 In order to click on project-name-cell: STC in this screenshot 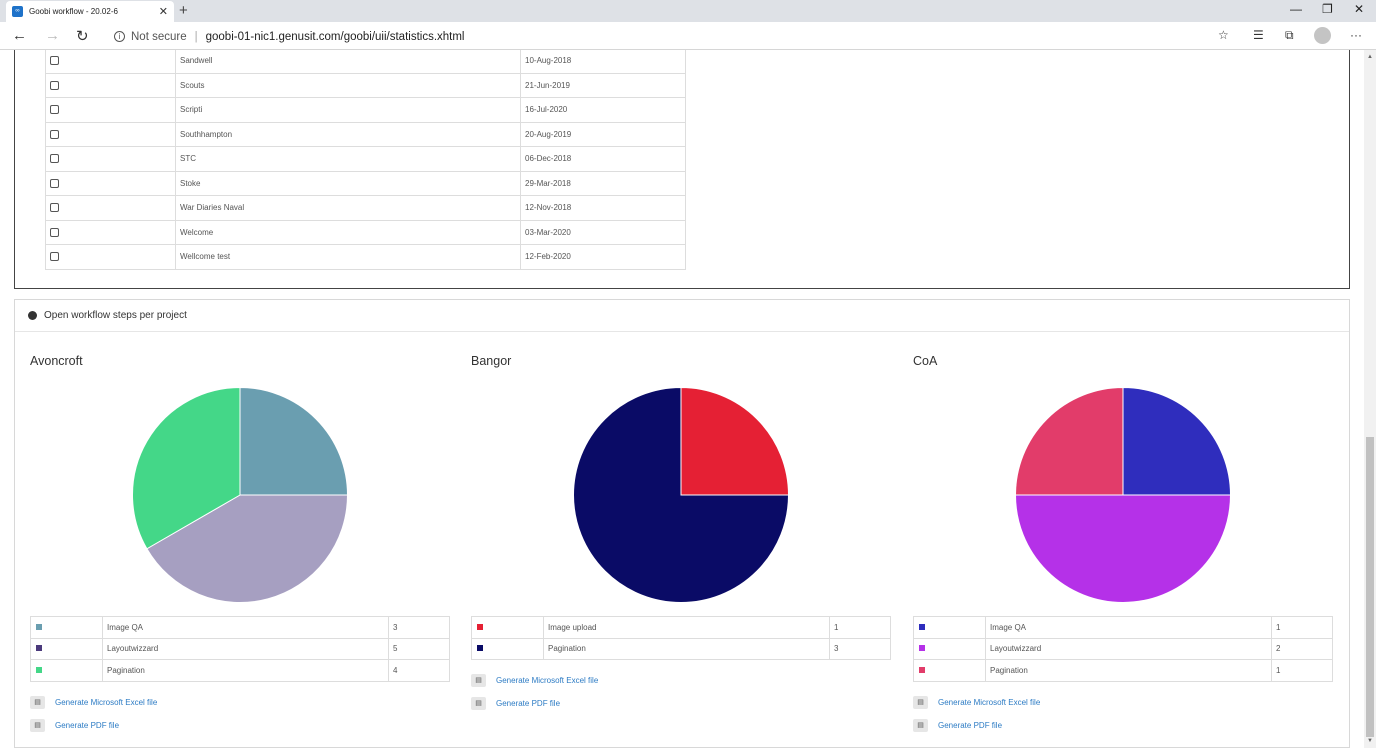, I will do `click(348, 159)`.